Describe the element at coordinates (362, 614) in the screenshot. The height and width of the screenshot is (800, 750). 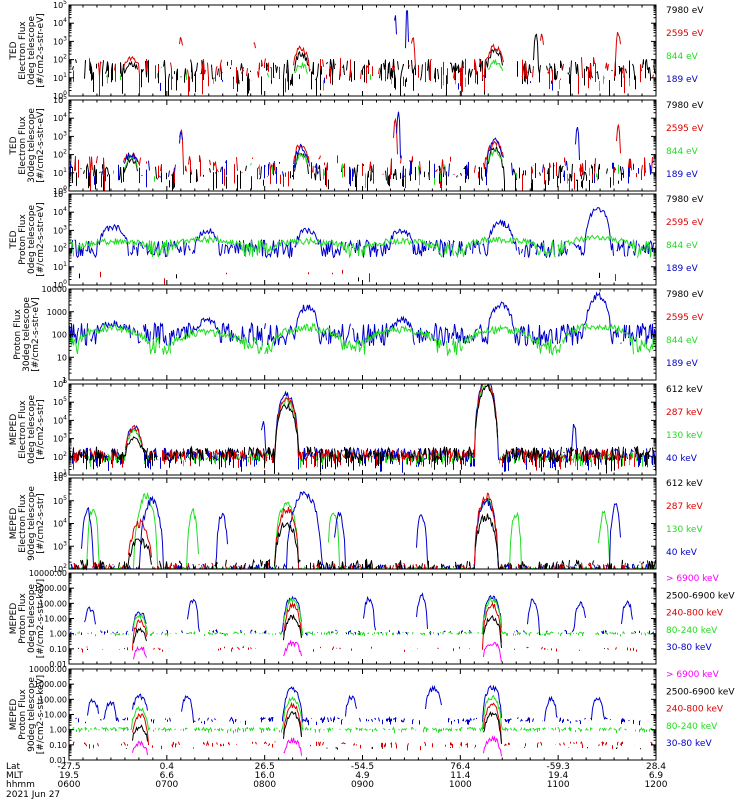
I see `series-30-80-kev` at that location.